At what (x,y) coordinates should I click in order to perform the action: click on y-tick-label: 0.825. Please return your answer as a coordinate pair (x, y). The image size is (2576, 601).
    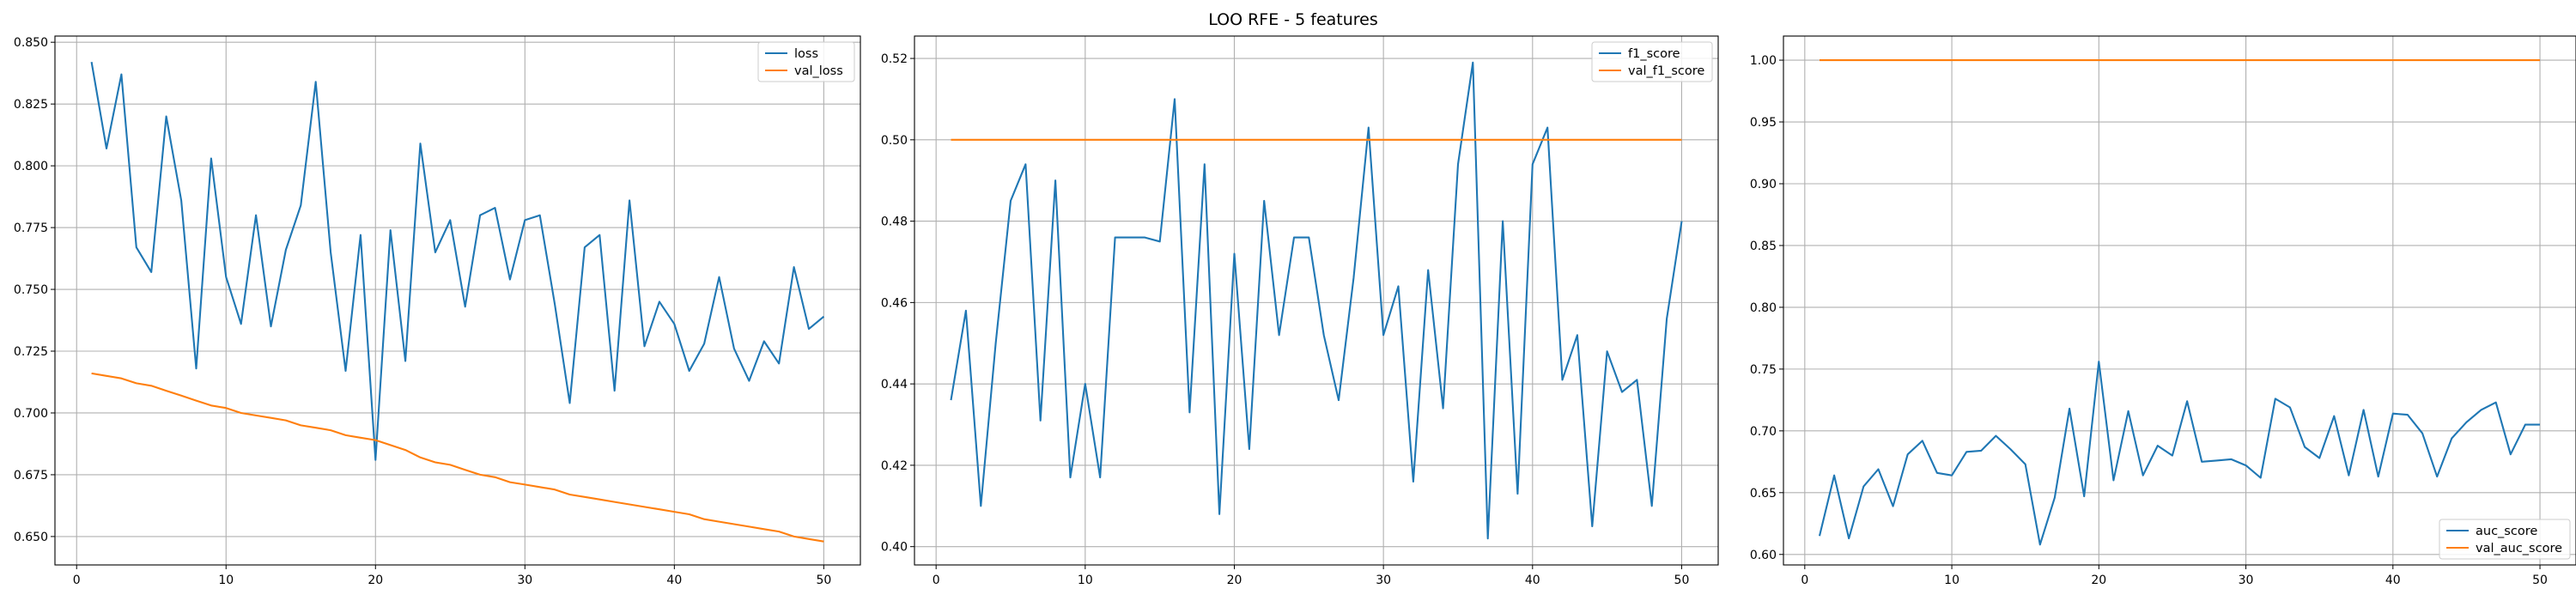
    Looking at the image, I should click on (31, 105).